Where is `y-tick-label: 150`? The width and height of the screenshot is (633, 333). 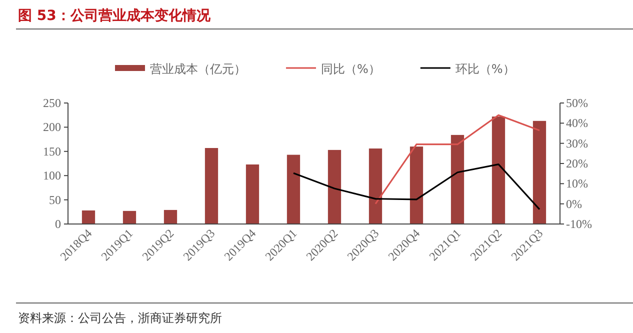 y-tick-label: 150 is located at coordinates (52, 151).